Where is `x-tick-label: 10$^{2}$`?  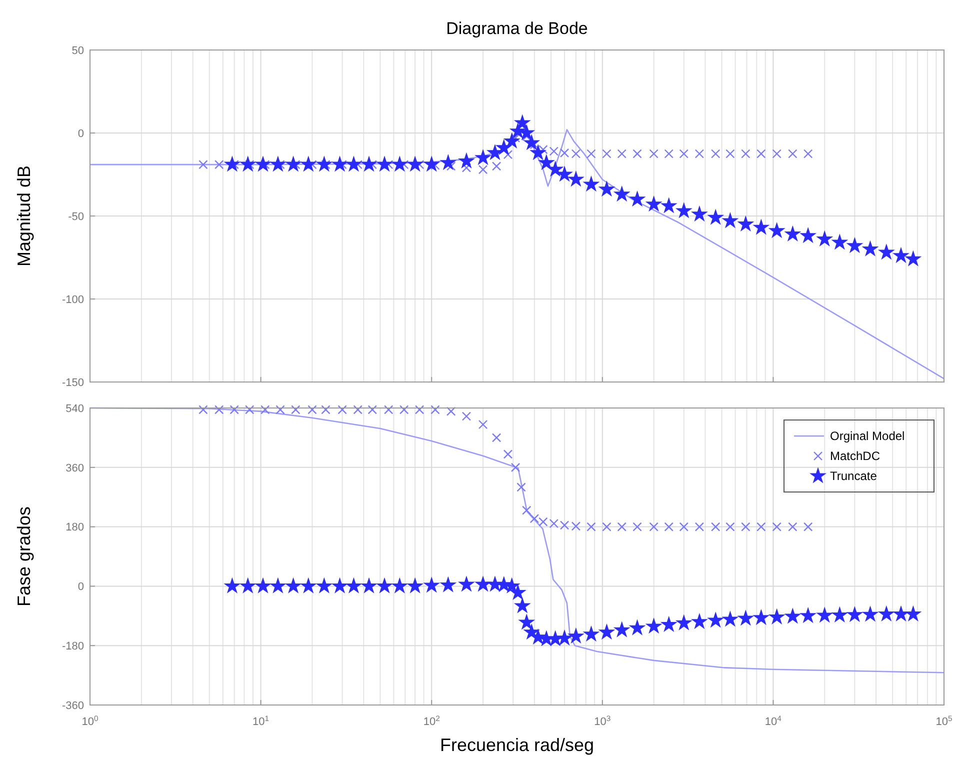
x-tick-label: 10$^{2}$ is located at coordinates (431, 721).